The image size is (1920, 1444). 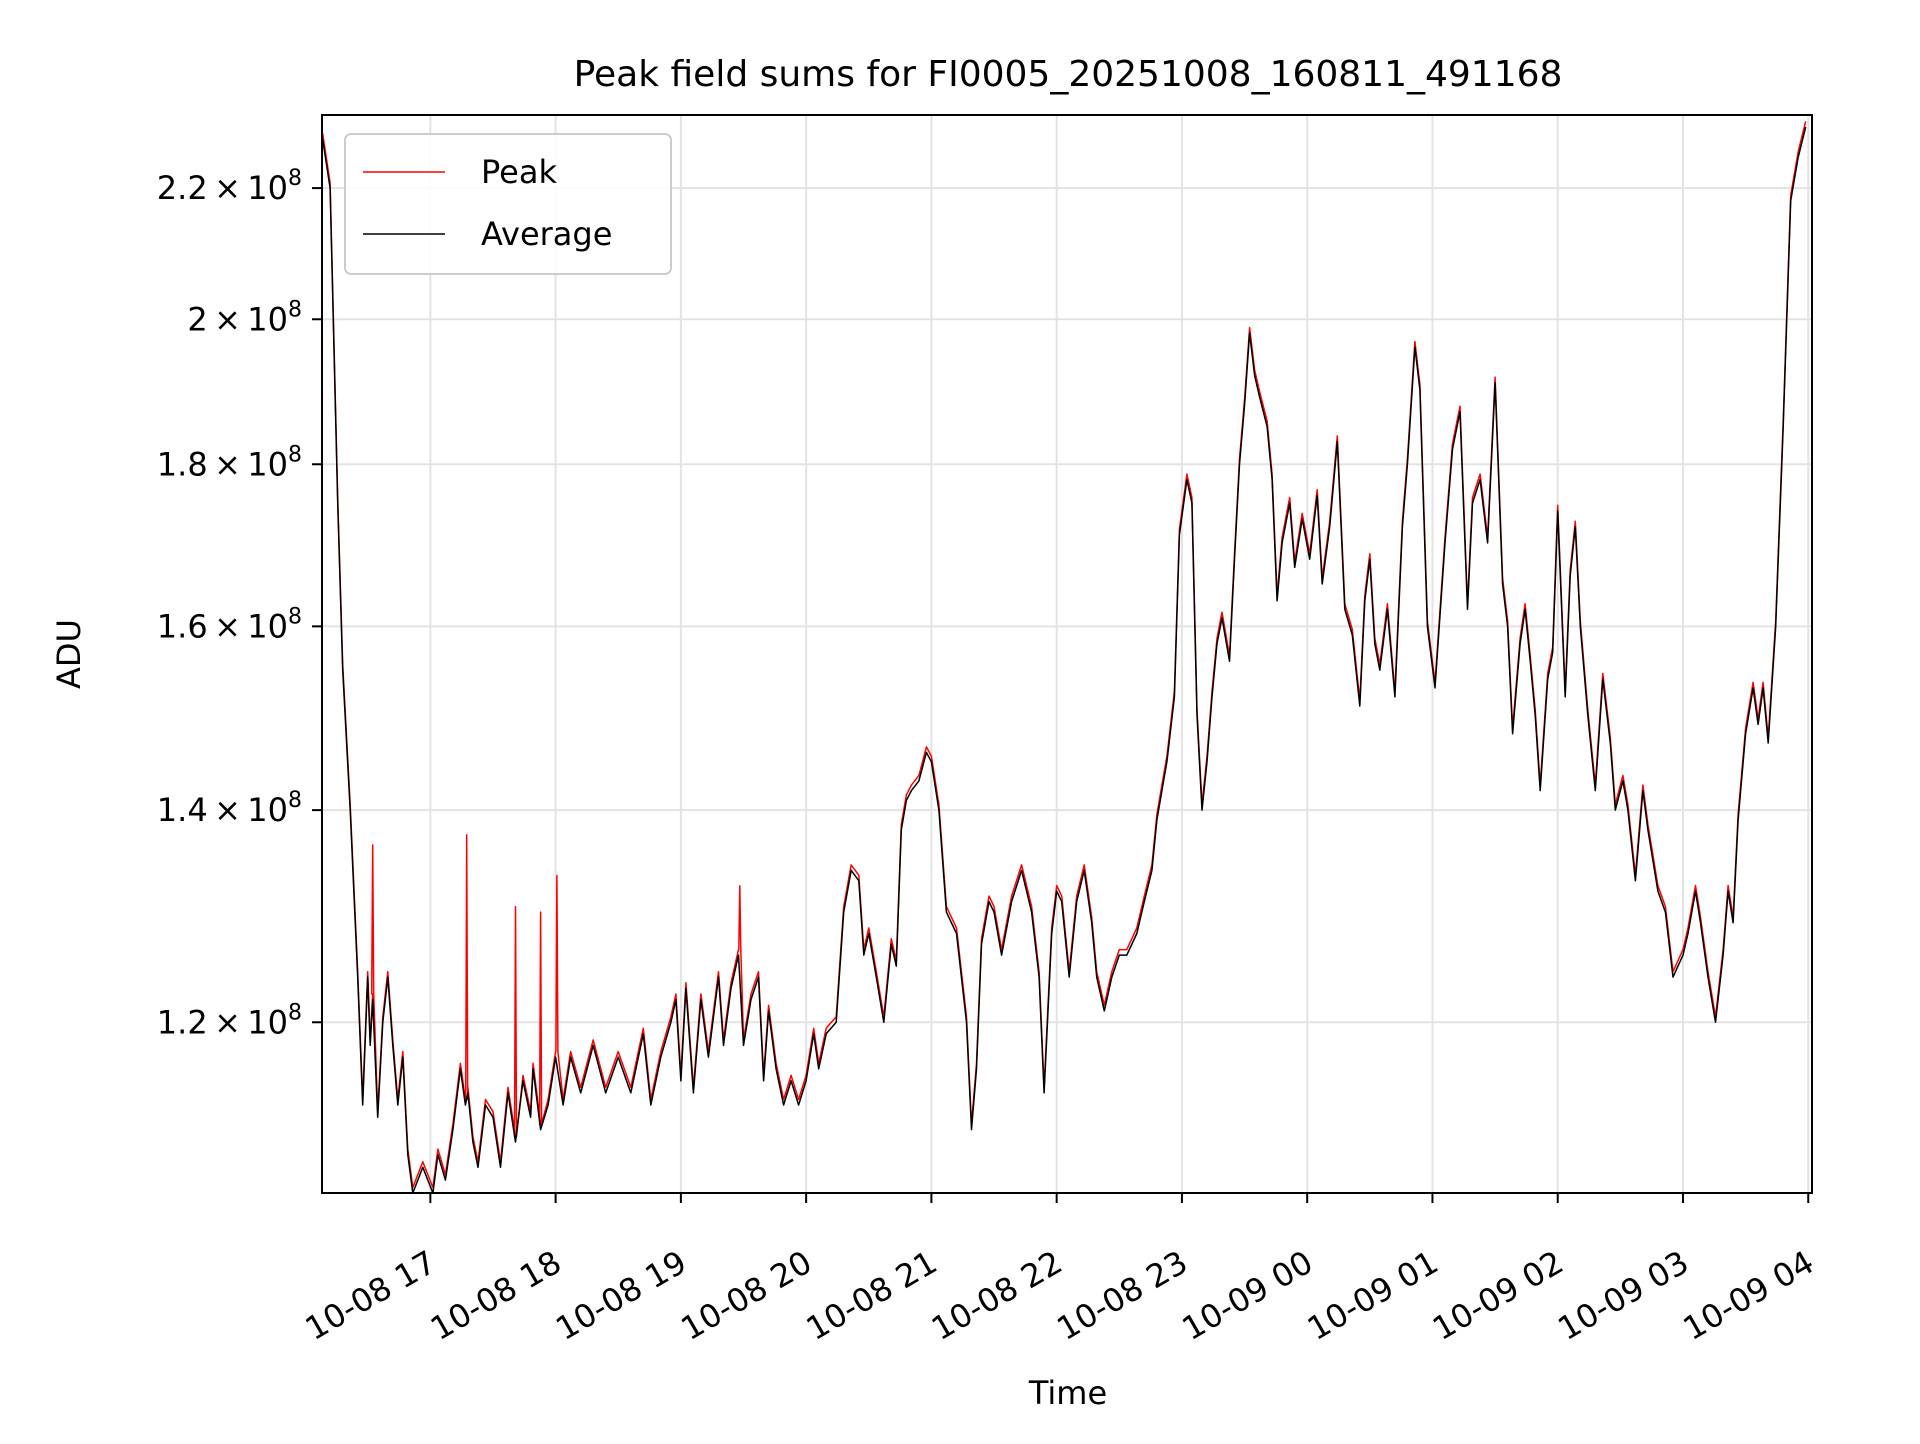 I want to click on y-tick-label-2: 1.6 × 108, so click(x=229, y=624).